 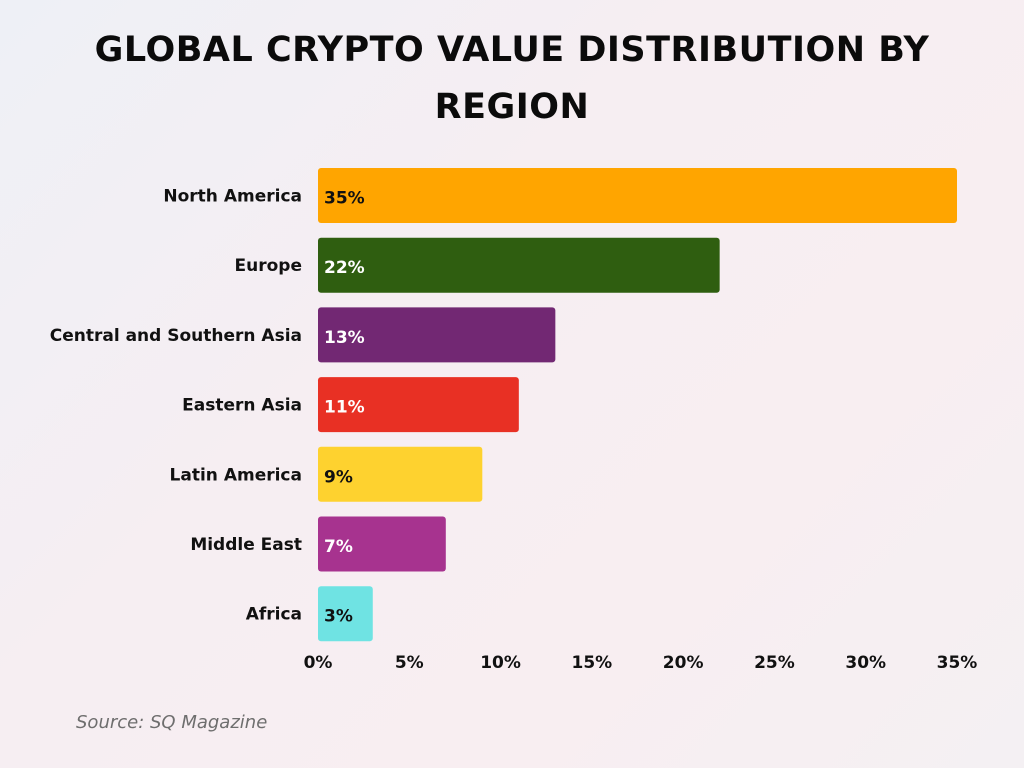 I want to click on category-label-2: Central and Southern Asia, so click(x=176, y=336).